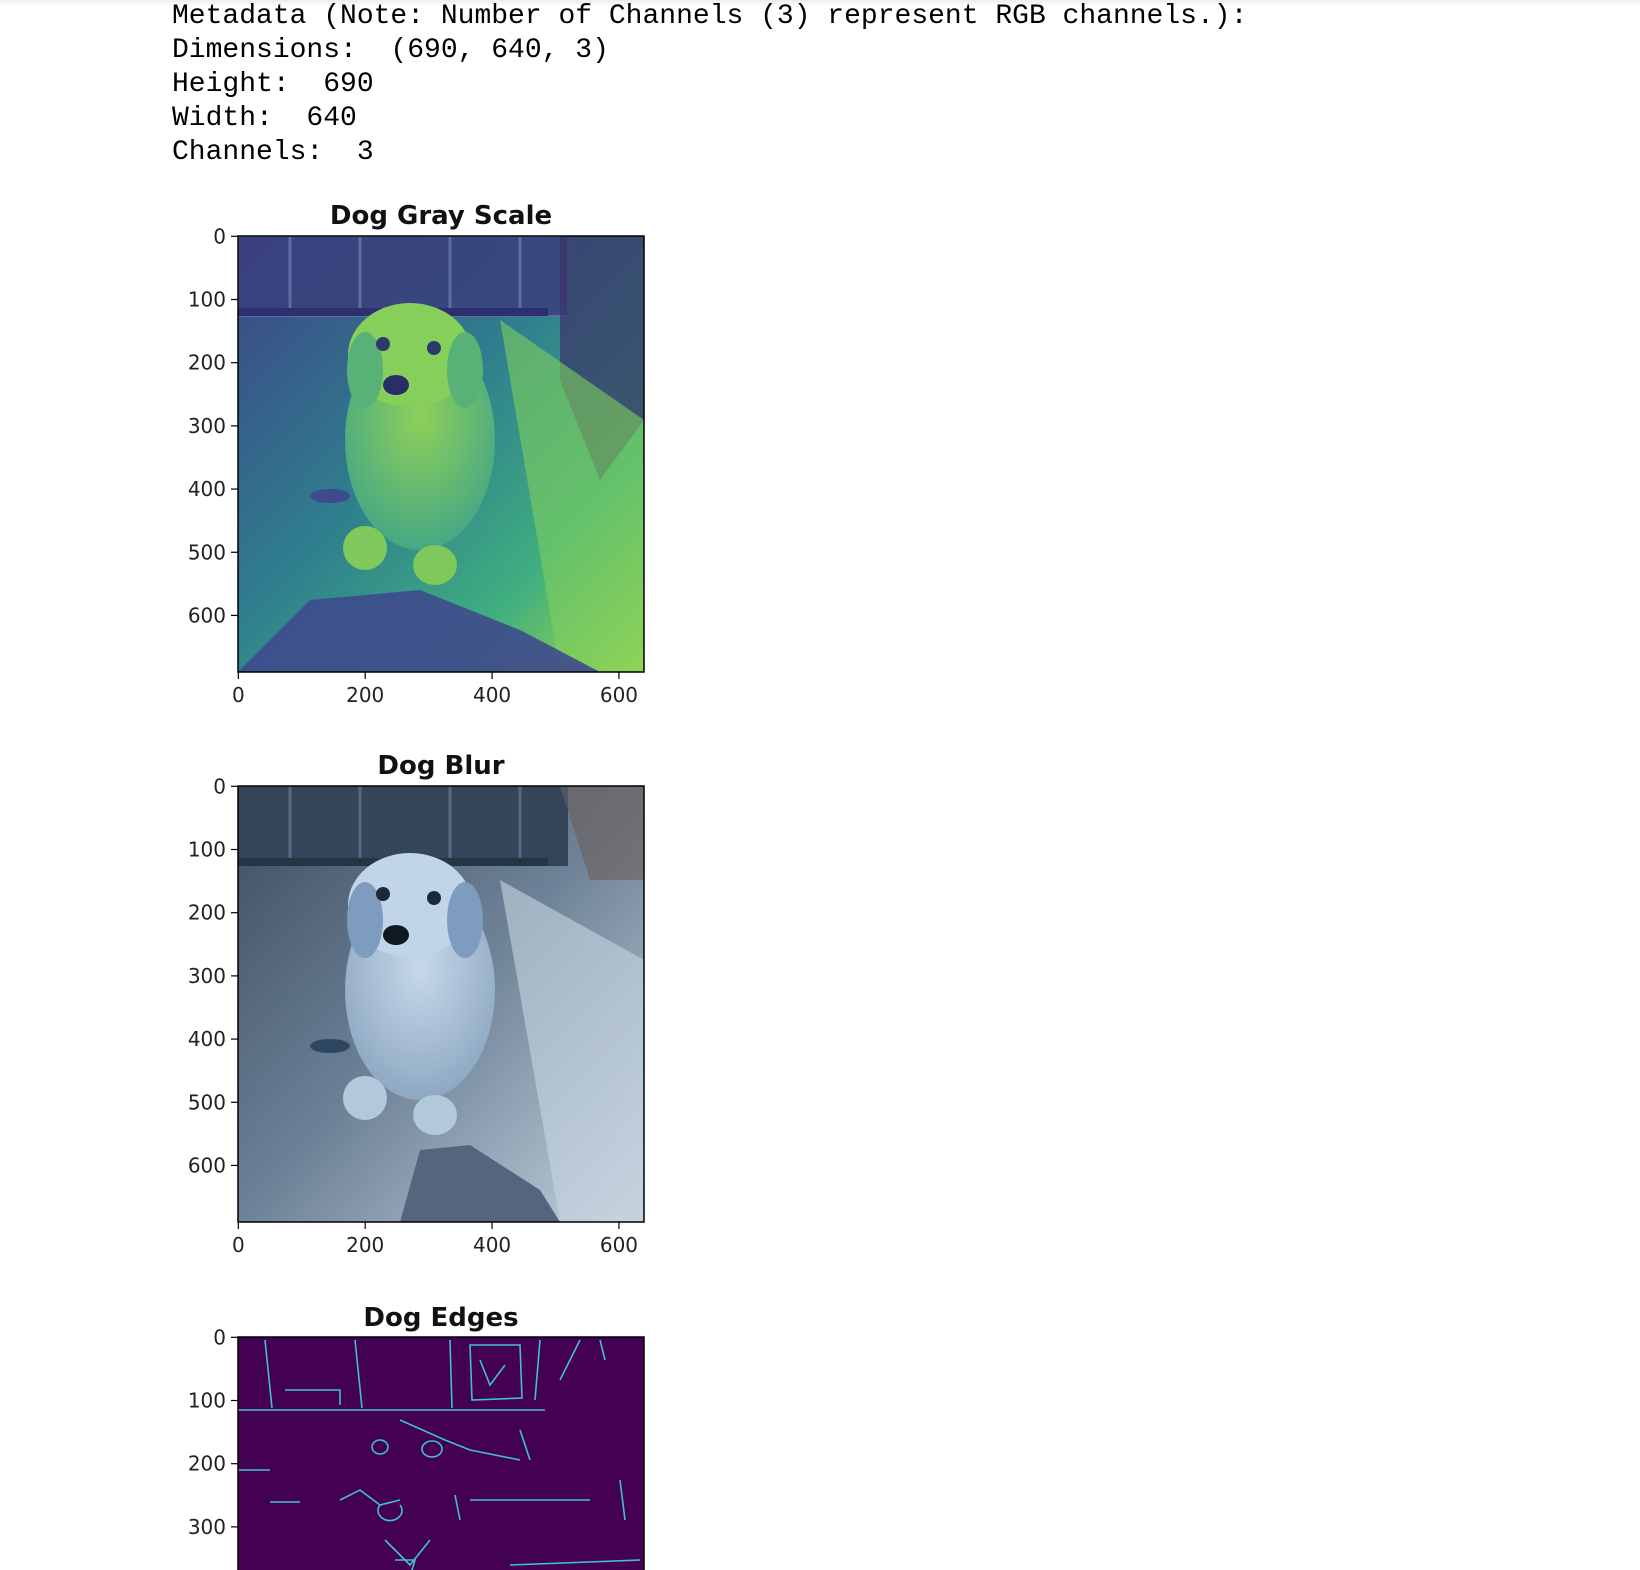  Describe the element at coordinates (441, 216) in the screenshot. I see `plot-title: Dog Gray Scale` at that location.